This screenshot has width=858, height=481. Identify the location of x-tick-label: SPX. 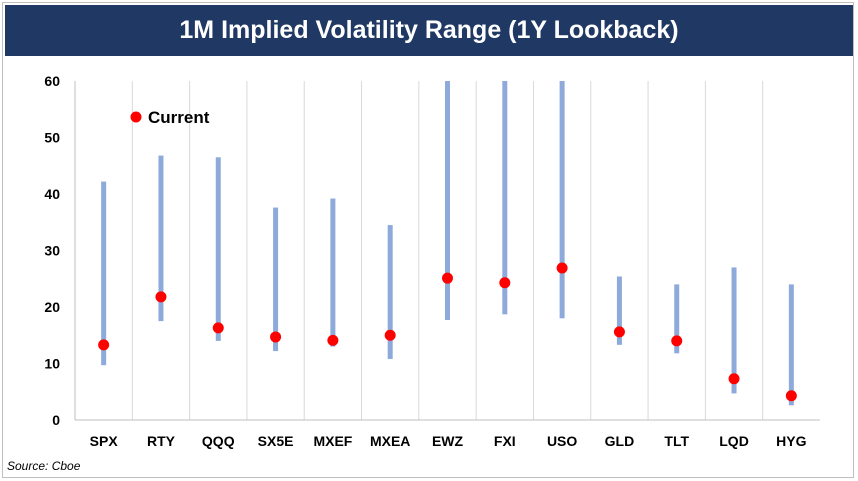
(104, 441).